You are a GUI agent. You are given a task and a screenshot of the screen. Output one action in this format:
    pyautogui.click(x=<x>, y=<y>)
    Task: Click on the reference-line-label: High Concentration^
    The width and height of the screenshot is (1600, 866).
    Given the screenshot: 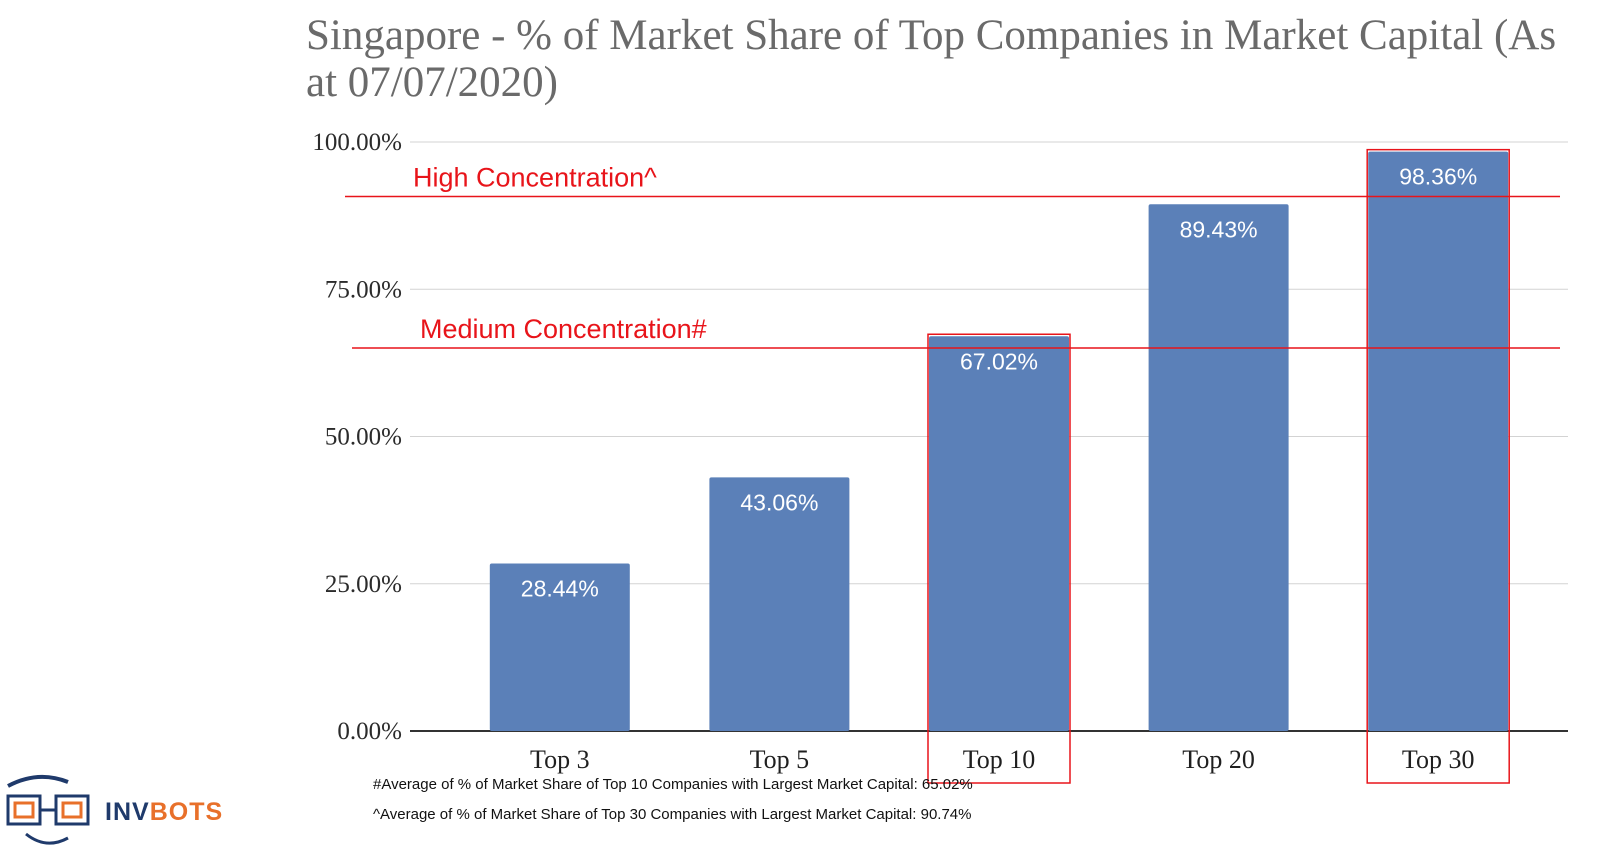 What is the action you would take?
    pyautogui.click(x=535, y=178)
    